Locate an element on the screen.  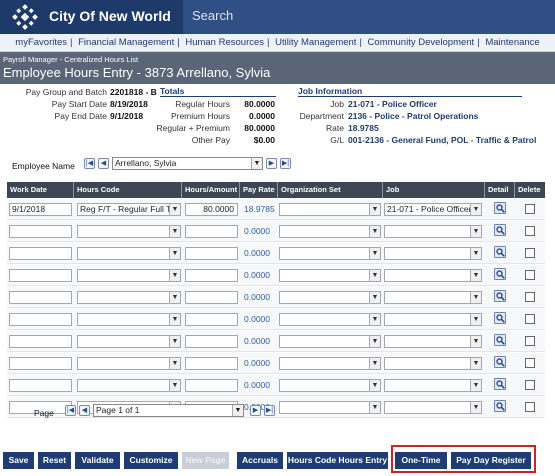
work-date-input: 9/1/2018 is located at coordinates (40, 209).